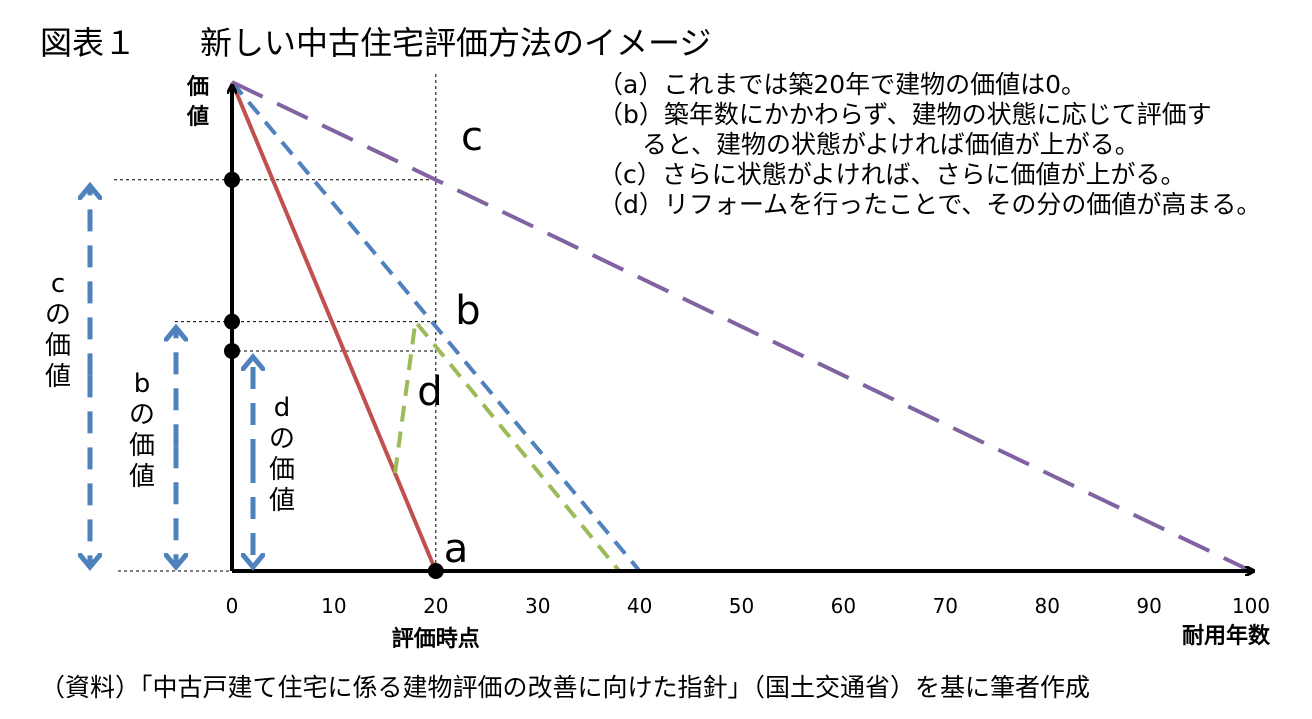 This screenshot has width=1312, height=719. I want to click on y-axis-label: 値, so click(197, 117).